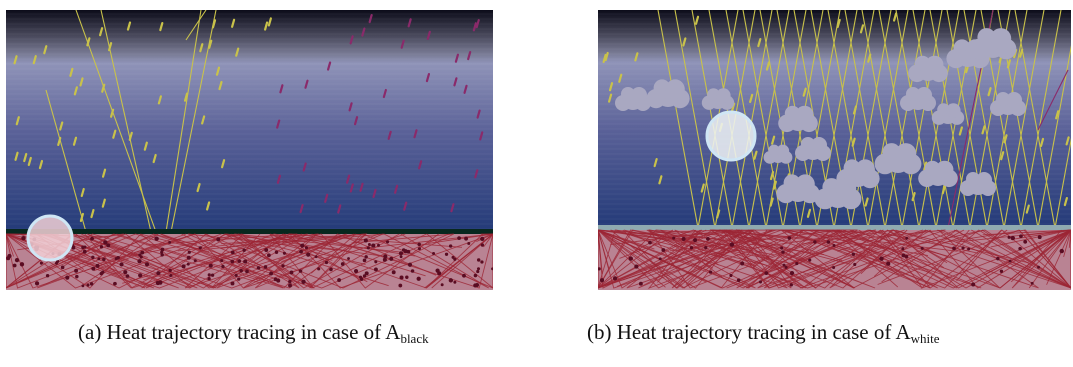  What do you see at coordinates (749, 332) in the screenshot?
I see `caption-b-text: (b) Heat trajectory tracing in case of A` at bounding box center [749, 332].